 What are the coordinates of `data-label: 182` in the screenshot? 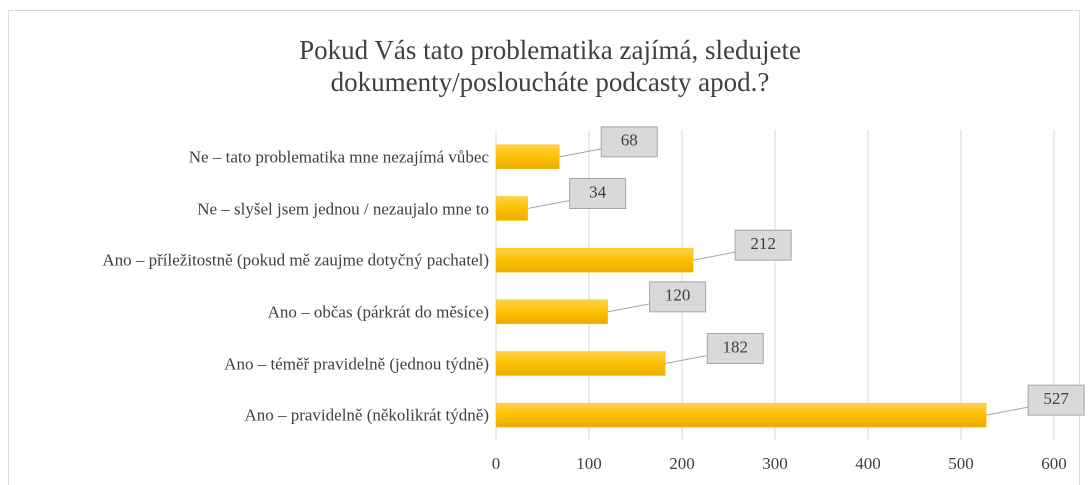 It's located at (736, 346).